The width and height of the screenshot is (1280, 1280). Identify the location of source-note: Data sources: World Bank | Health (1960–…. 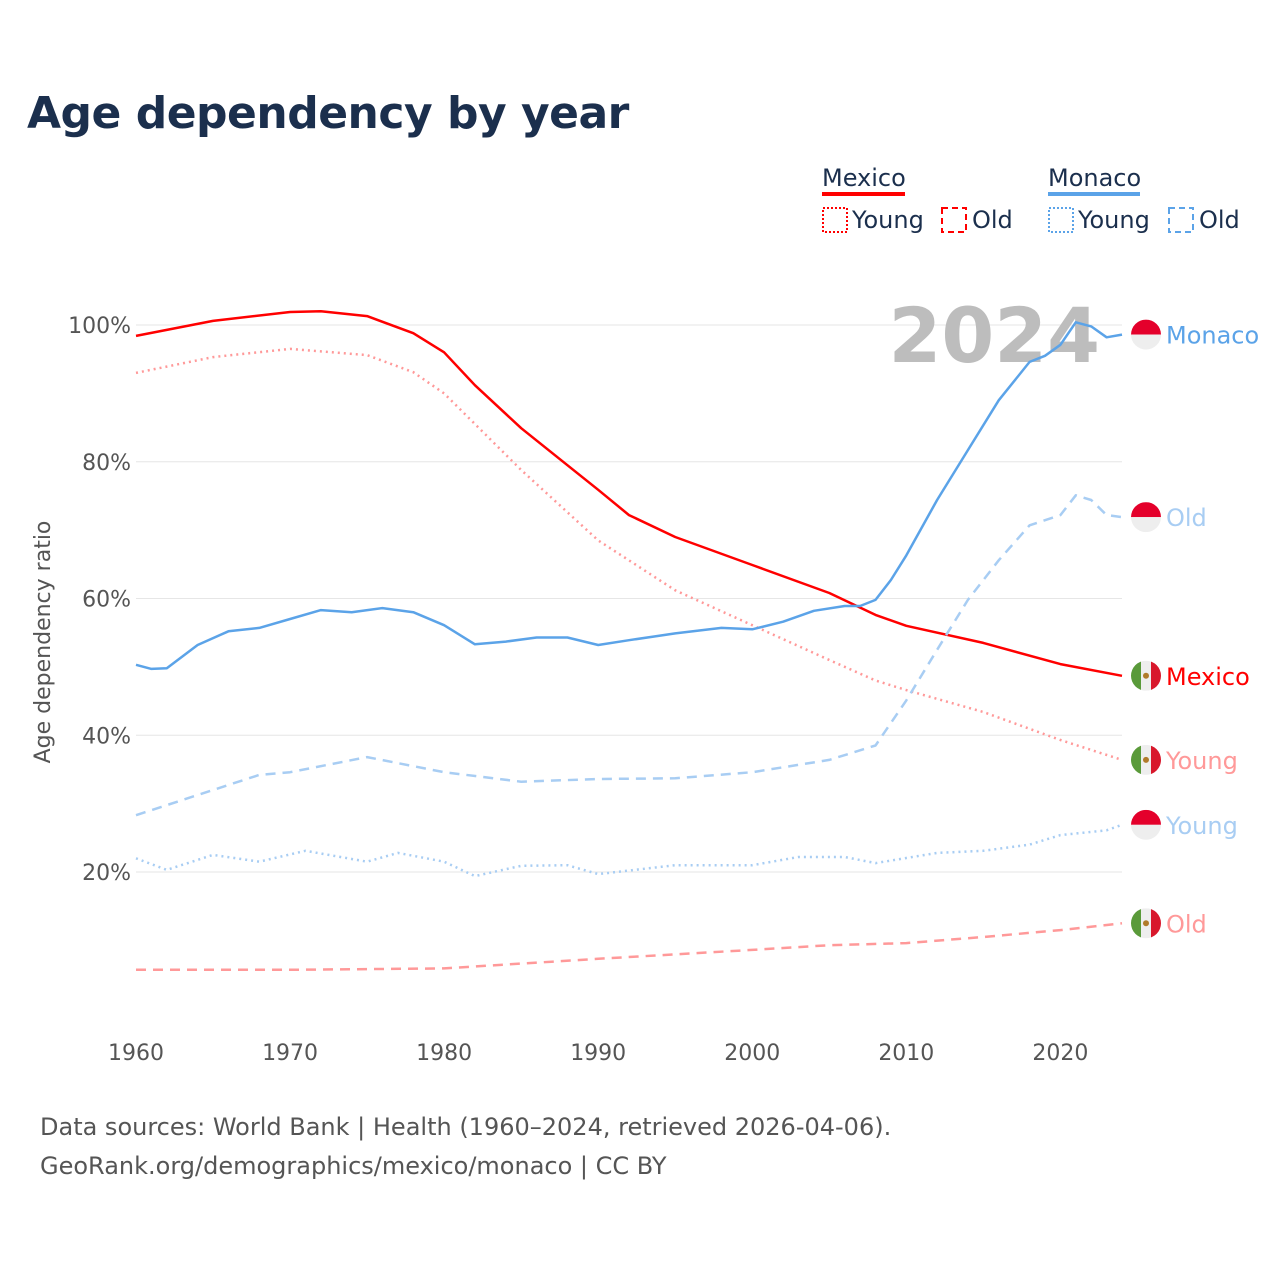
(465, 1147).